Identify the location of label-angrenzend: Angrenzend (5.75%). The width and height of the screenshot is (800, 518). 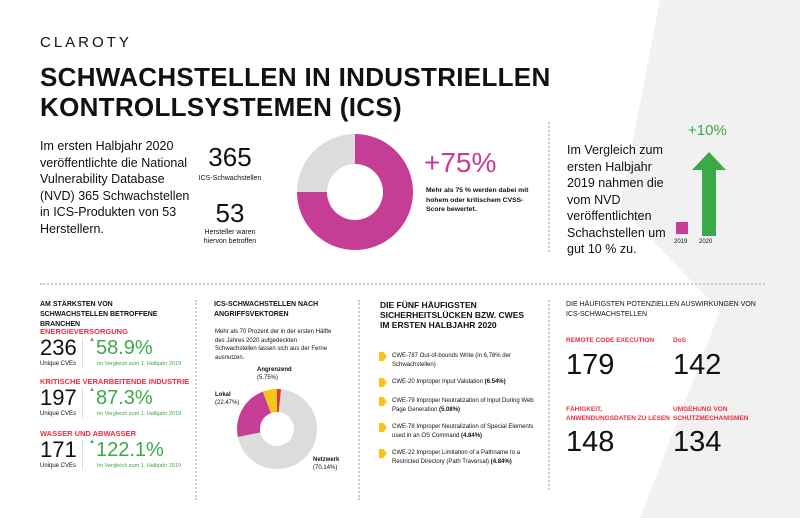
(274, 374).